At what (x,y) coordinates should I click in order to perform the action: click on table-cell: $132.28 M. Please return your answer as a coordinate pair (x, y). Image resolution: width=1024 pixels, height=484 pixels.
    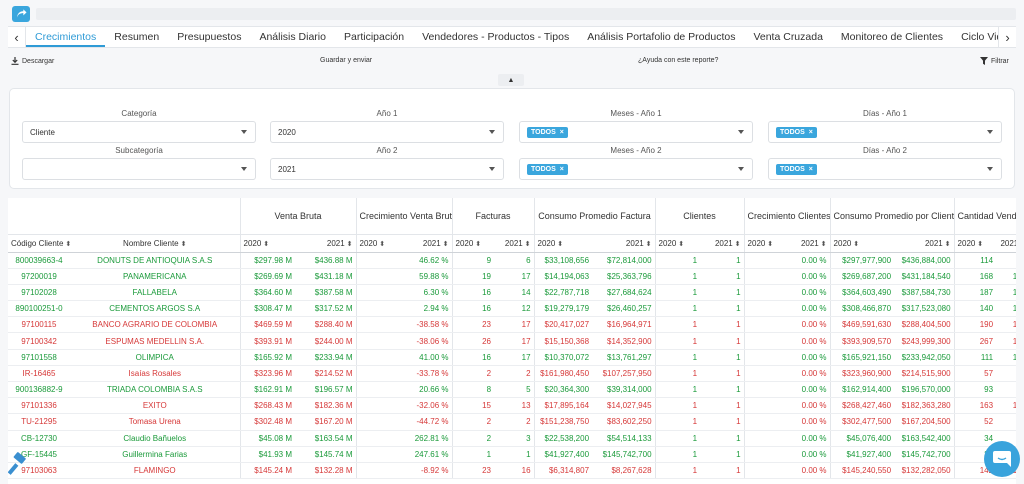
    Looking at the image, I should click on (326, 471).